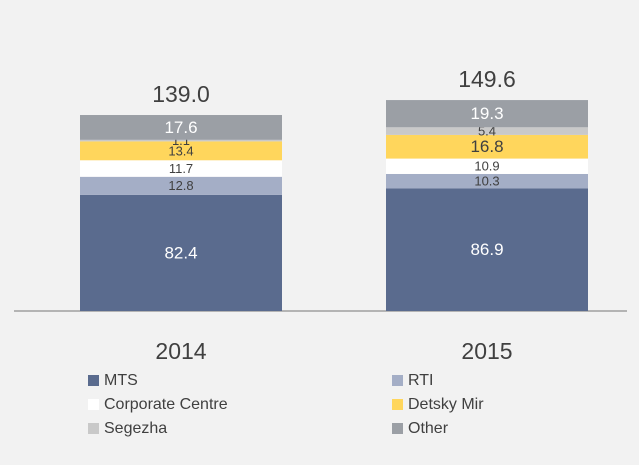 The width and height of the screenshot is (639, 465). I want to click on x-tick-label: 2015, so click(486, 351).